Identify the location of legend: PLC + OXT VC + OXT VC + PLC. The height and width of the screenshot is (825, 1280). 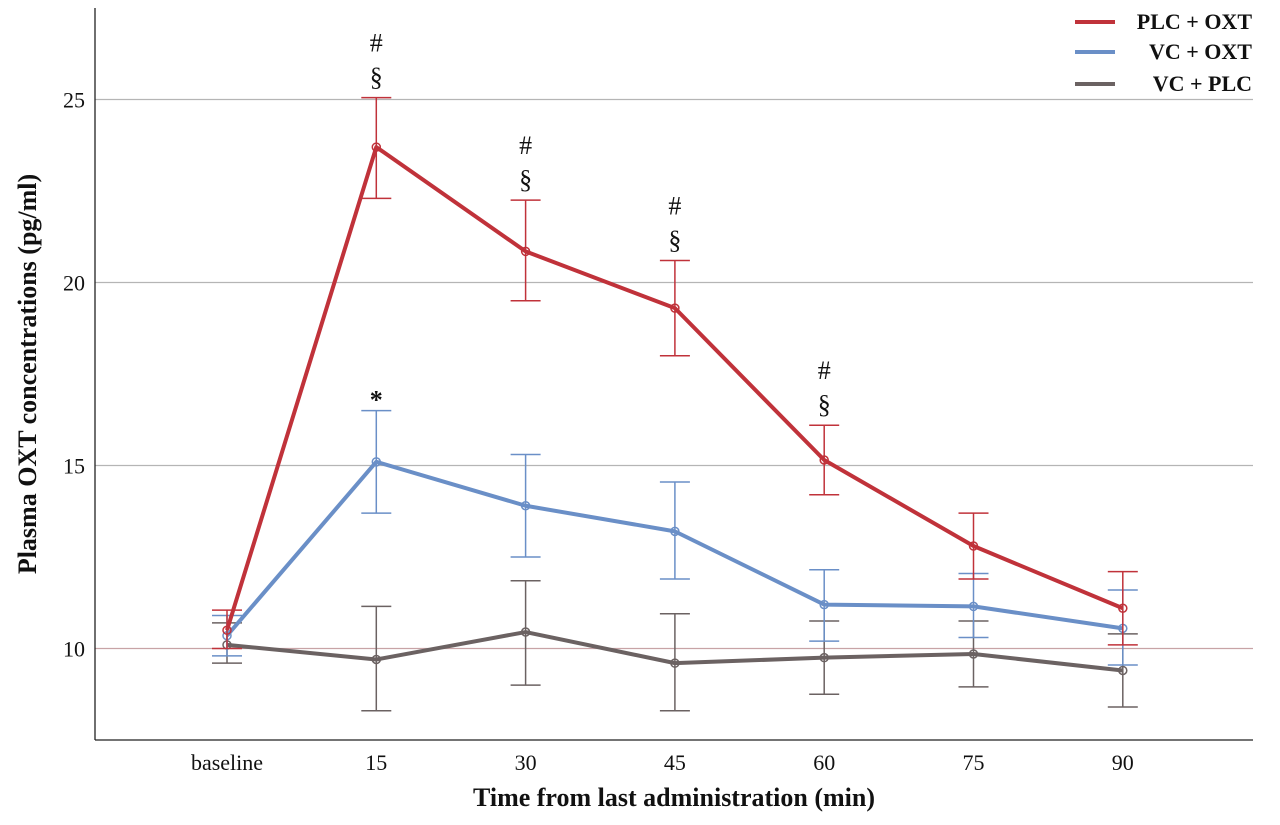
(1163, 52).